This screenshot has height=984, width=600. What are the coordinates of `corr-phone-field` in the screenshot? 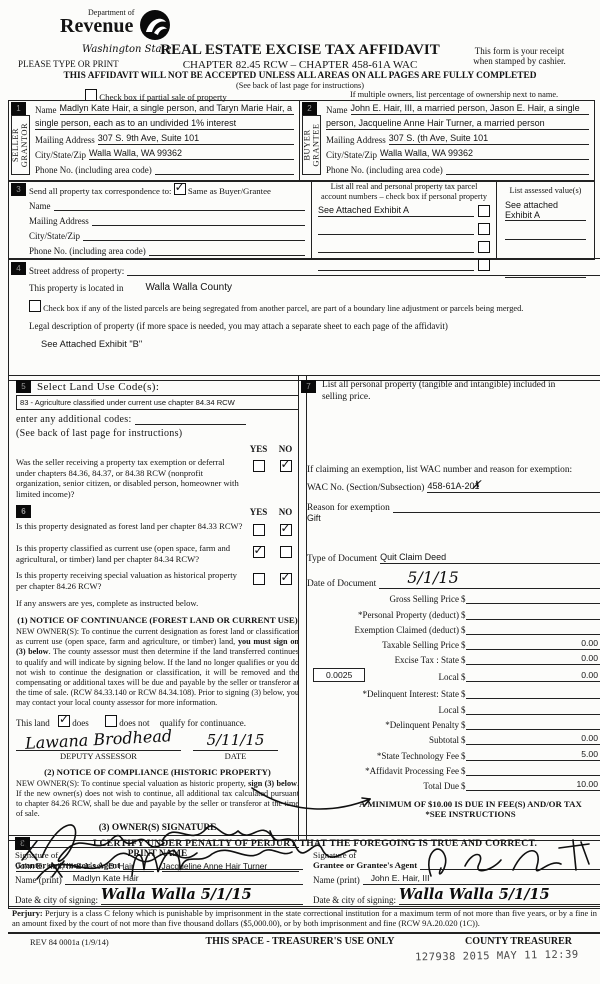 It's located at (226, 250).